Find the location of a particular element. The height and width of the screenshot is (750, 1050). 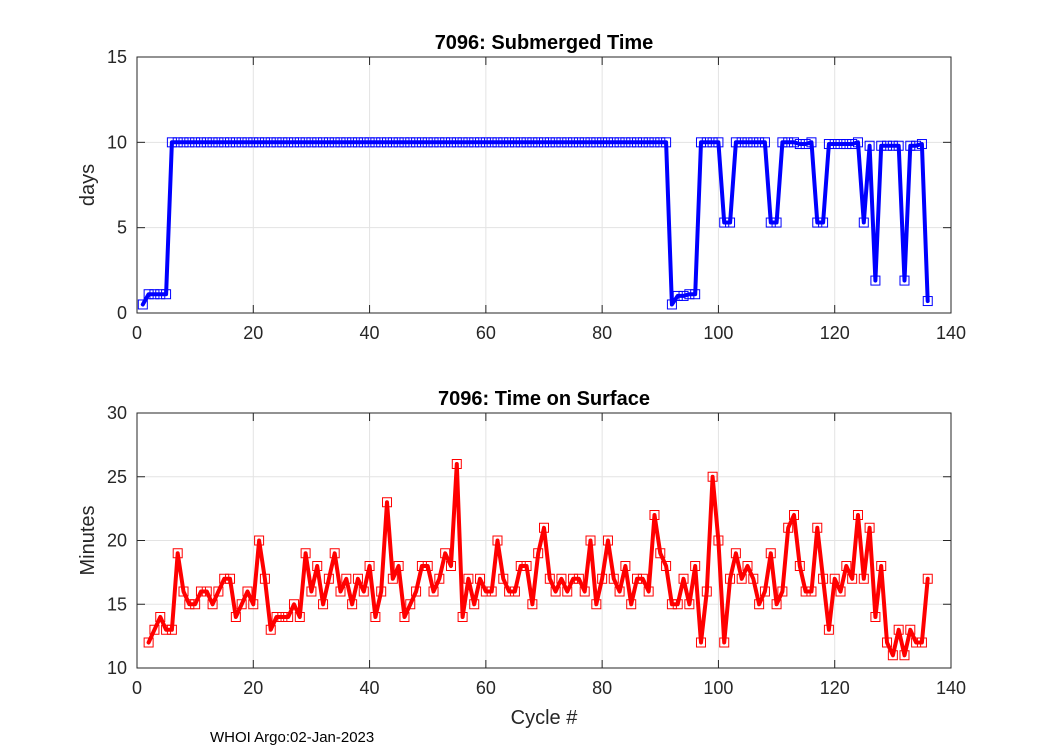

surface-xtick-label-5: 100 is located at coordinates (718, 688).